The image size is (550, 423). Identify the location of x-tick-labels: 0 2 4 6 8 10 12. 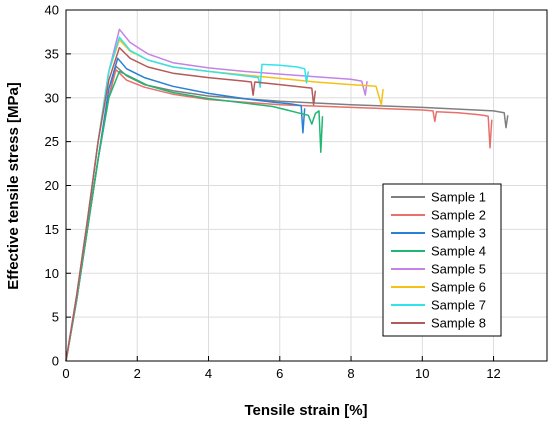
(281, 373).